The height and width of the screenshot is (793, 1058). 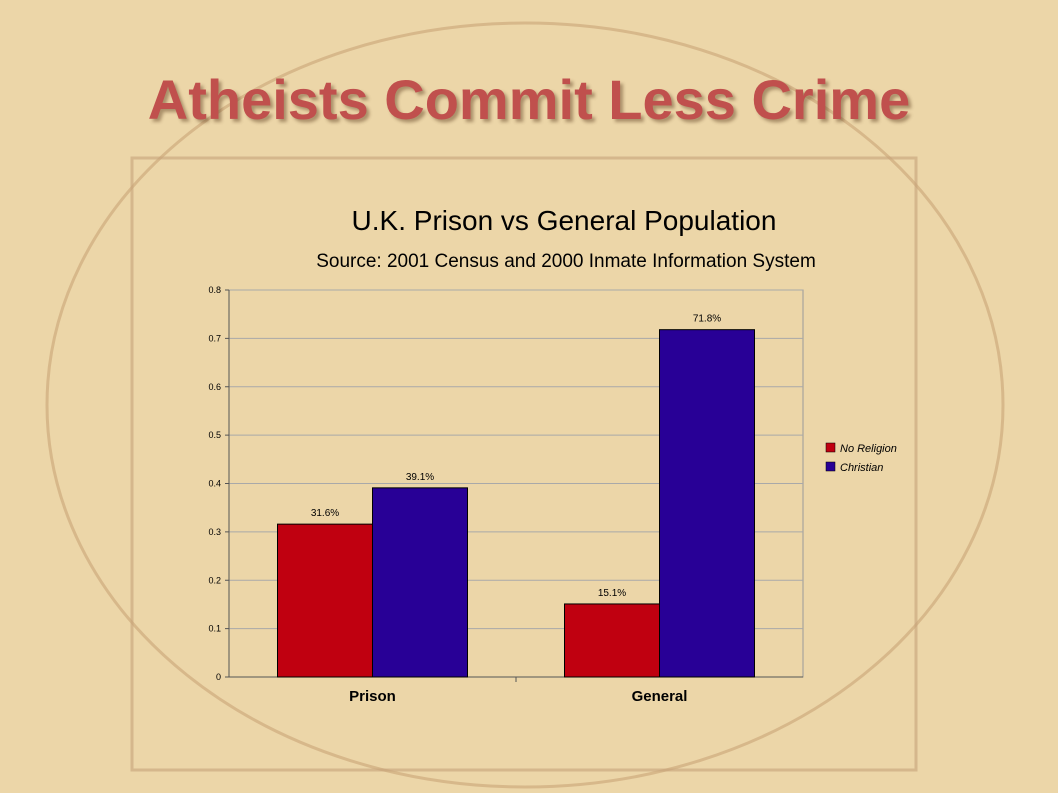 I want to click on data-label: 71.8%, so click(x=707, y=319).